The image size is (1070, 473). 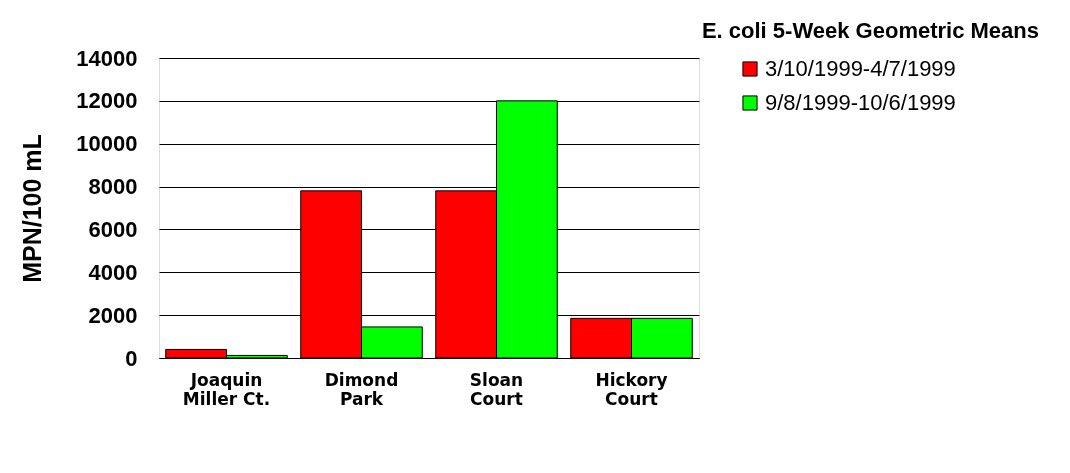 What do you see at coordinates (631, 389) in the screenshot?
I see `x-tick-label: Hickory Court` at bounding box center [631, 389].